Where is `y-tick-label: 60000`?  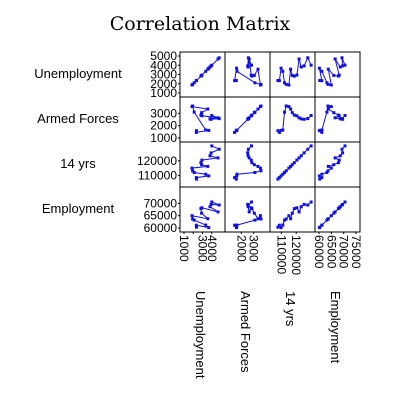
y-tick-label: 60000 is located at coordinates (161, 228).